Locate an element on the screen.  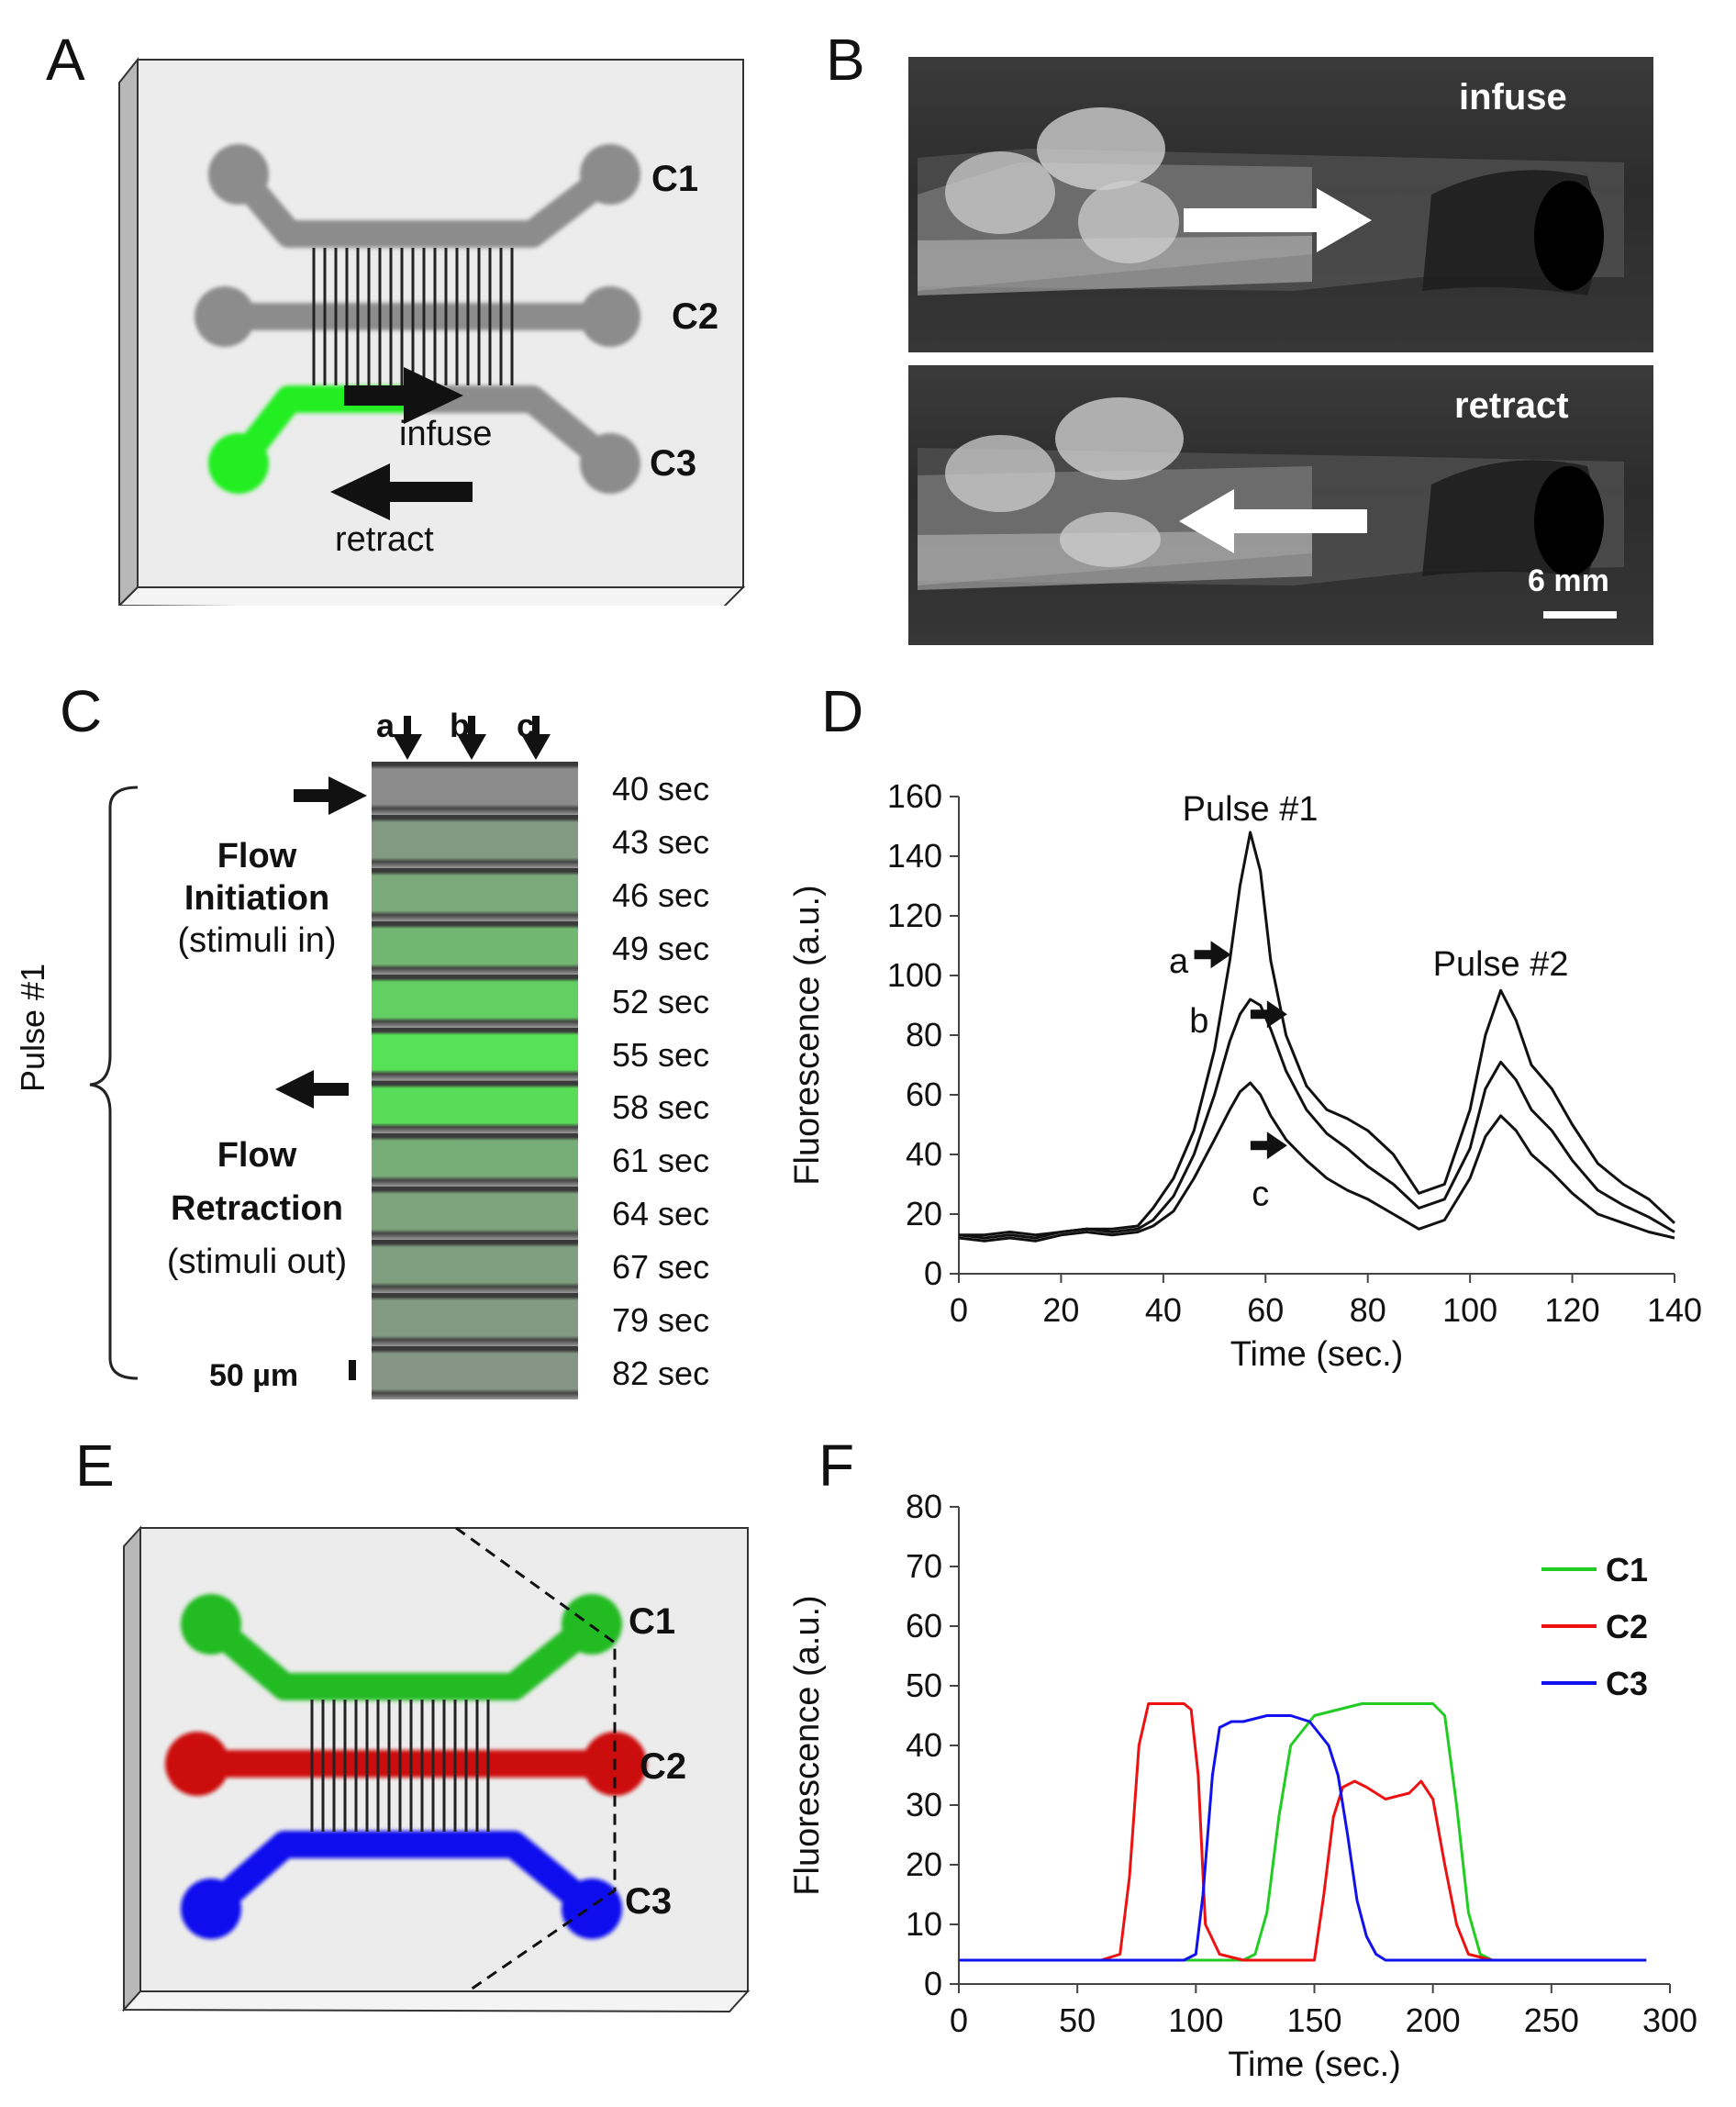
x-tick-label: 150 is located at coordinates (1313, 2020).